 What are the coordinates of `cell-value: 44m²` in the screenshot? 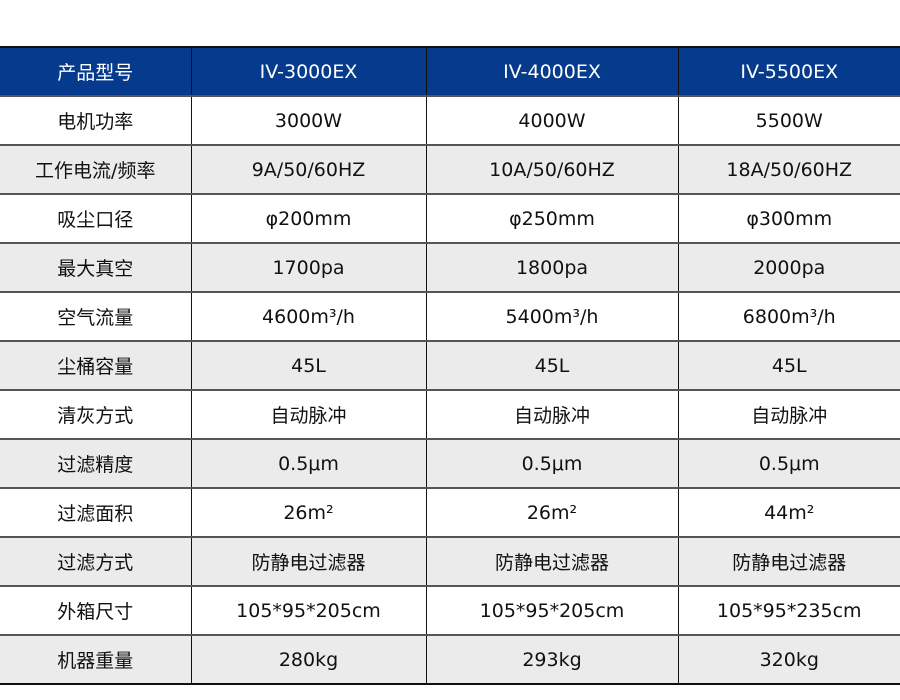 It's located at (788, 512).